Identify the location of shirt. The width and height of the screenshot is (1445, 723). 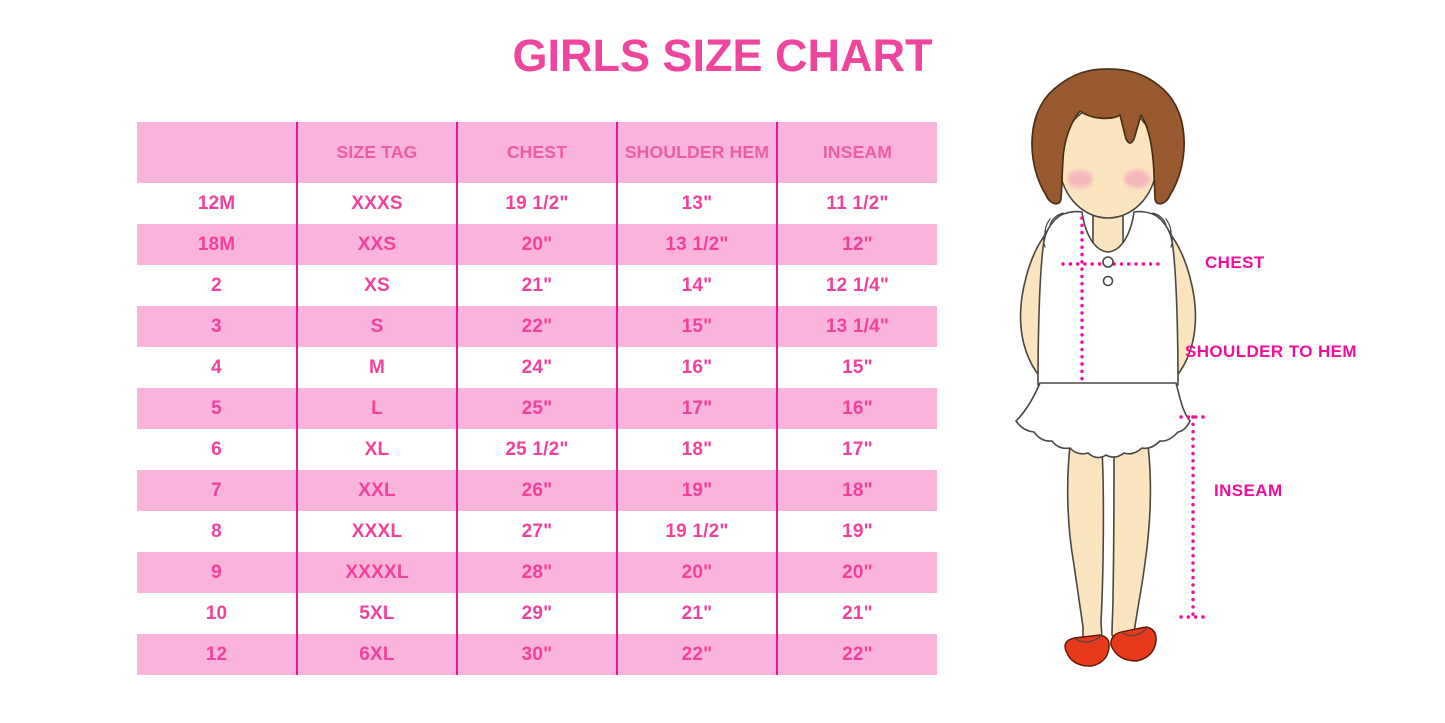
(1108, 298).